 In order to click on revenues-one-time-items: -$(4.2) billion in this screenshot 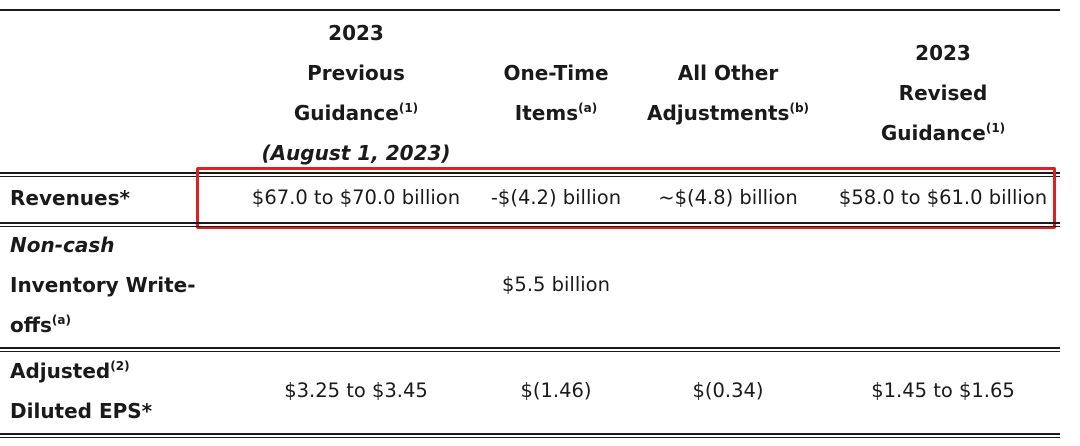, I will do `click(556, 197)`.